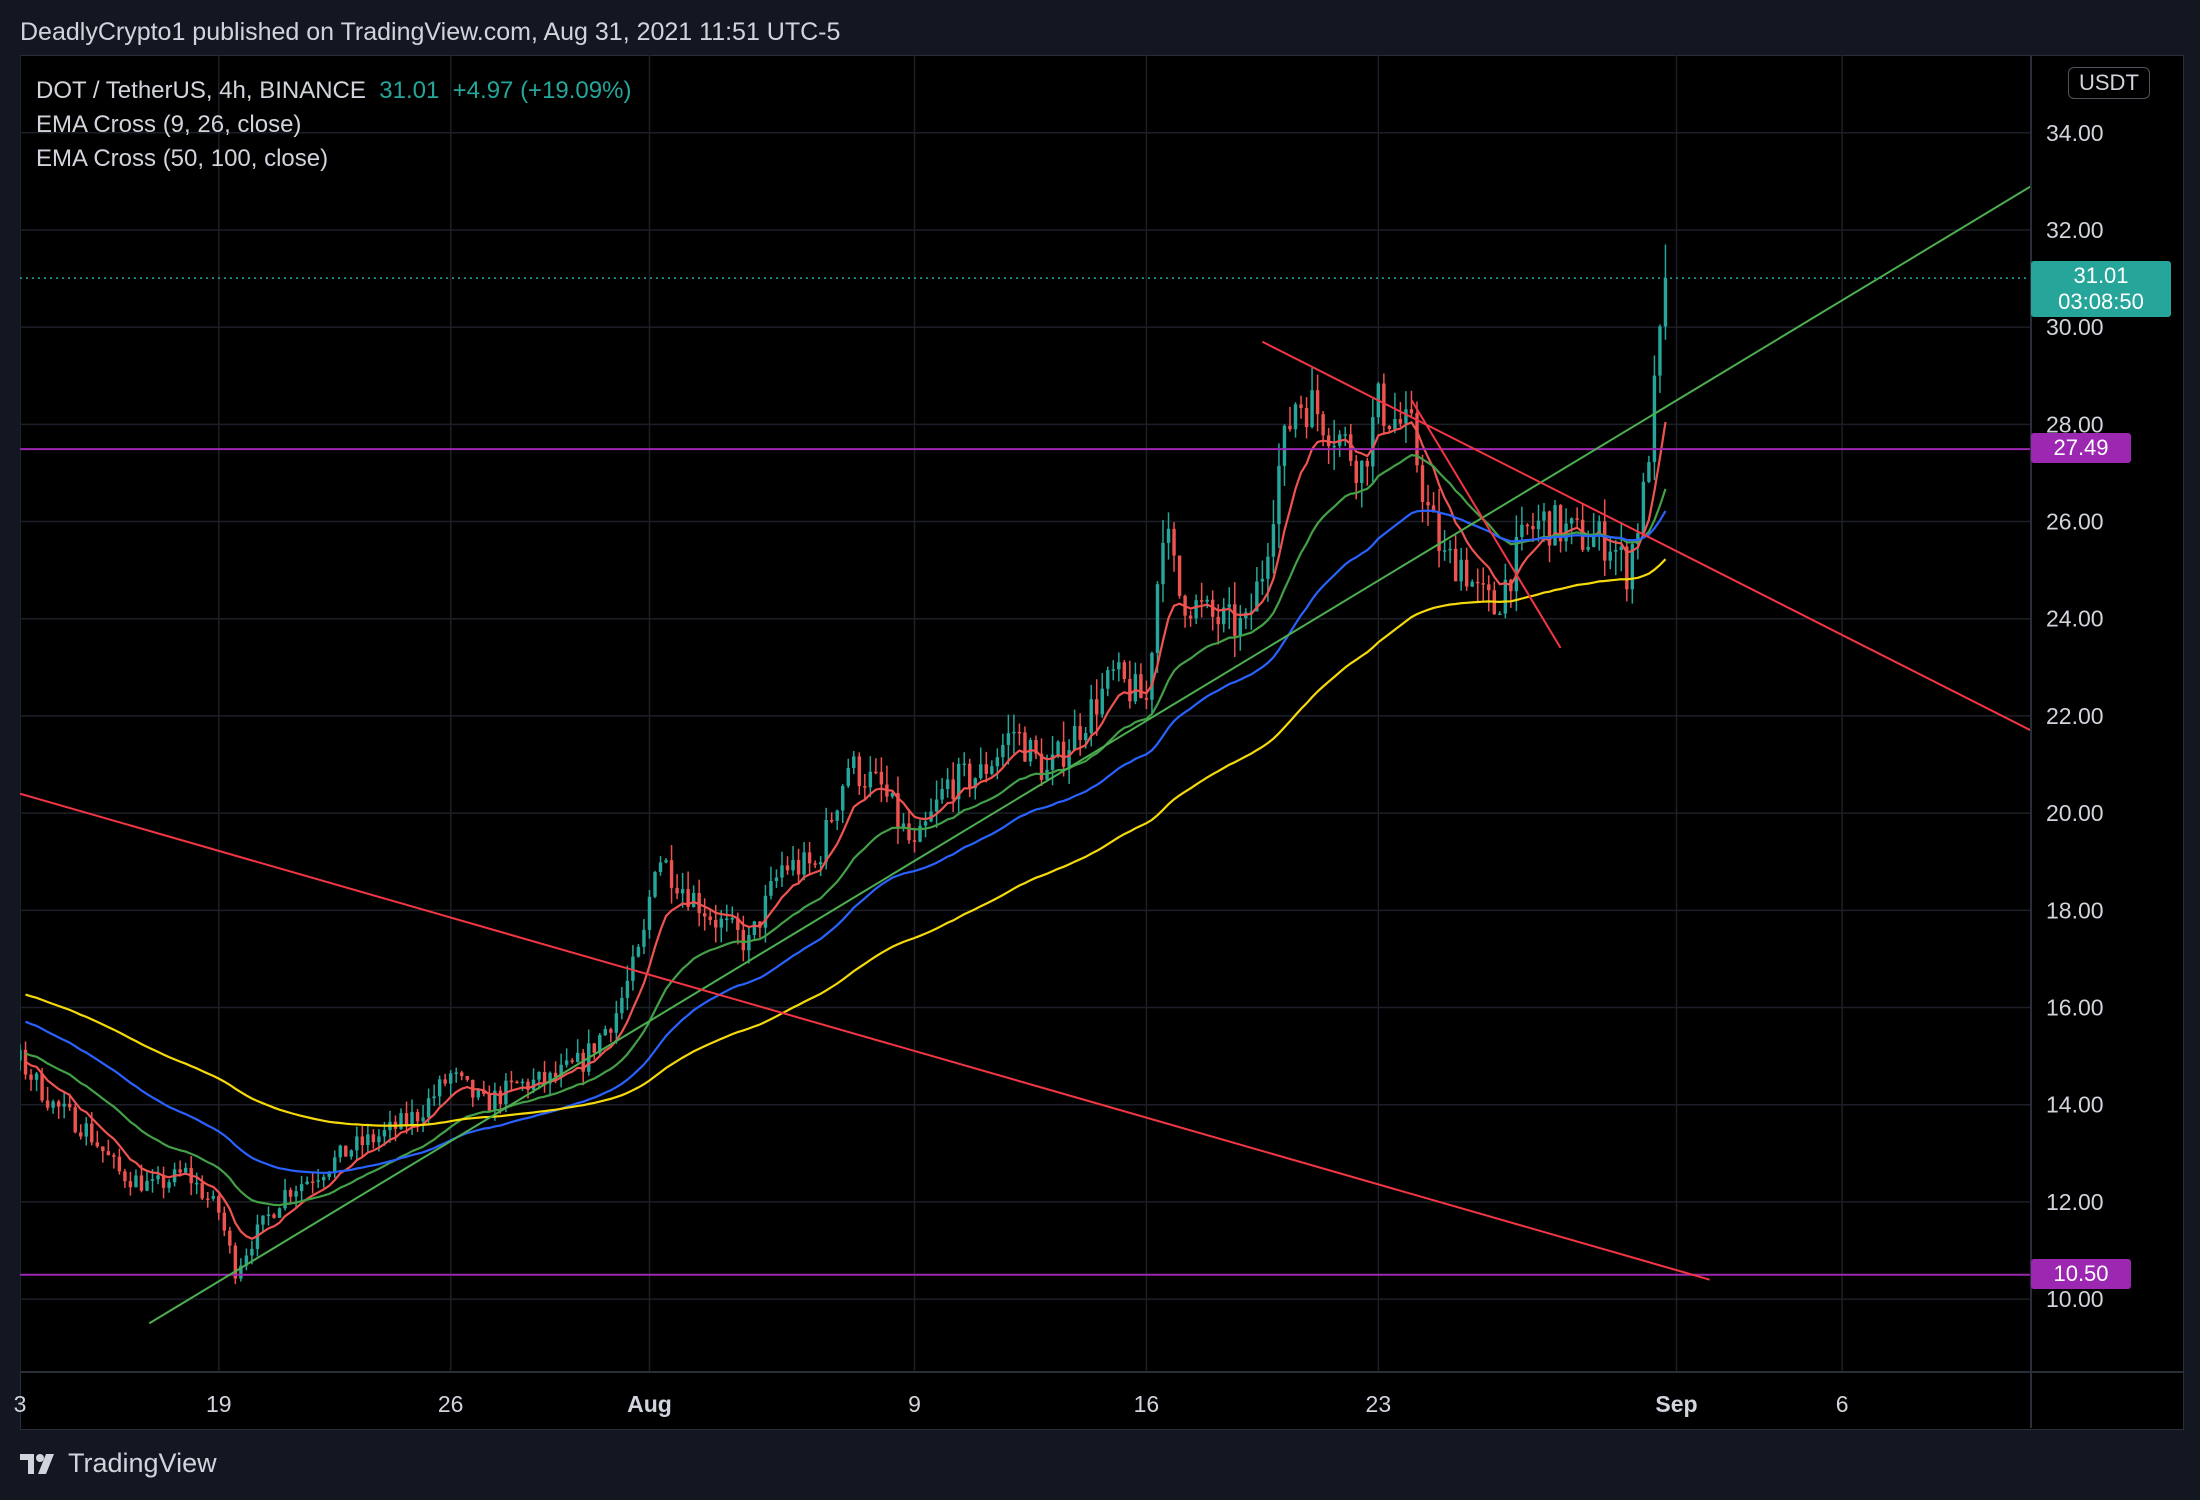 The width and height of the screenshot is (2200, 1500). Describe the element at coordinates (2075, 327) in the screenshot. I see `y-tick-label: 30.00` at that location.